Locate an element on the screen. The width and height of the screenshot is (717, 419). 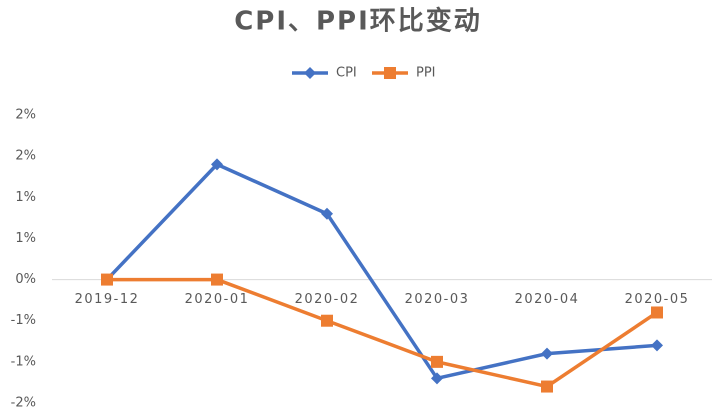
x-tick-label: 2020-03 is located at coordinates (437, 299).